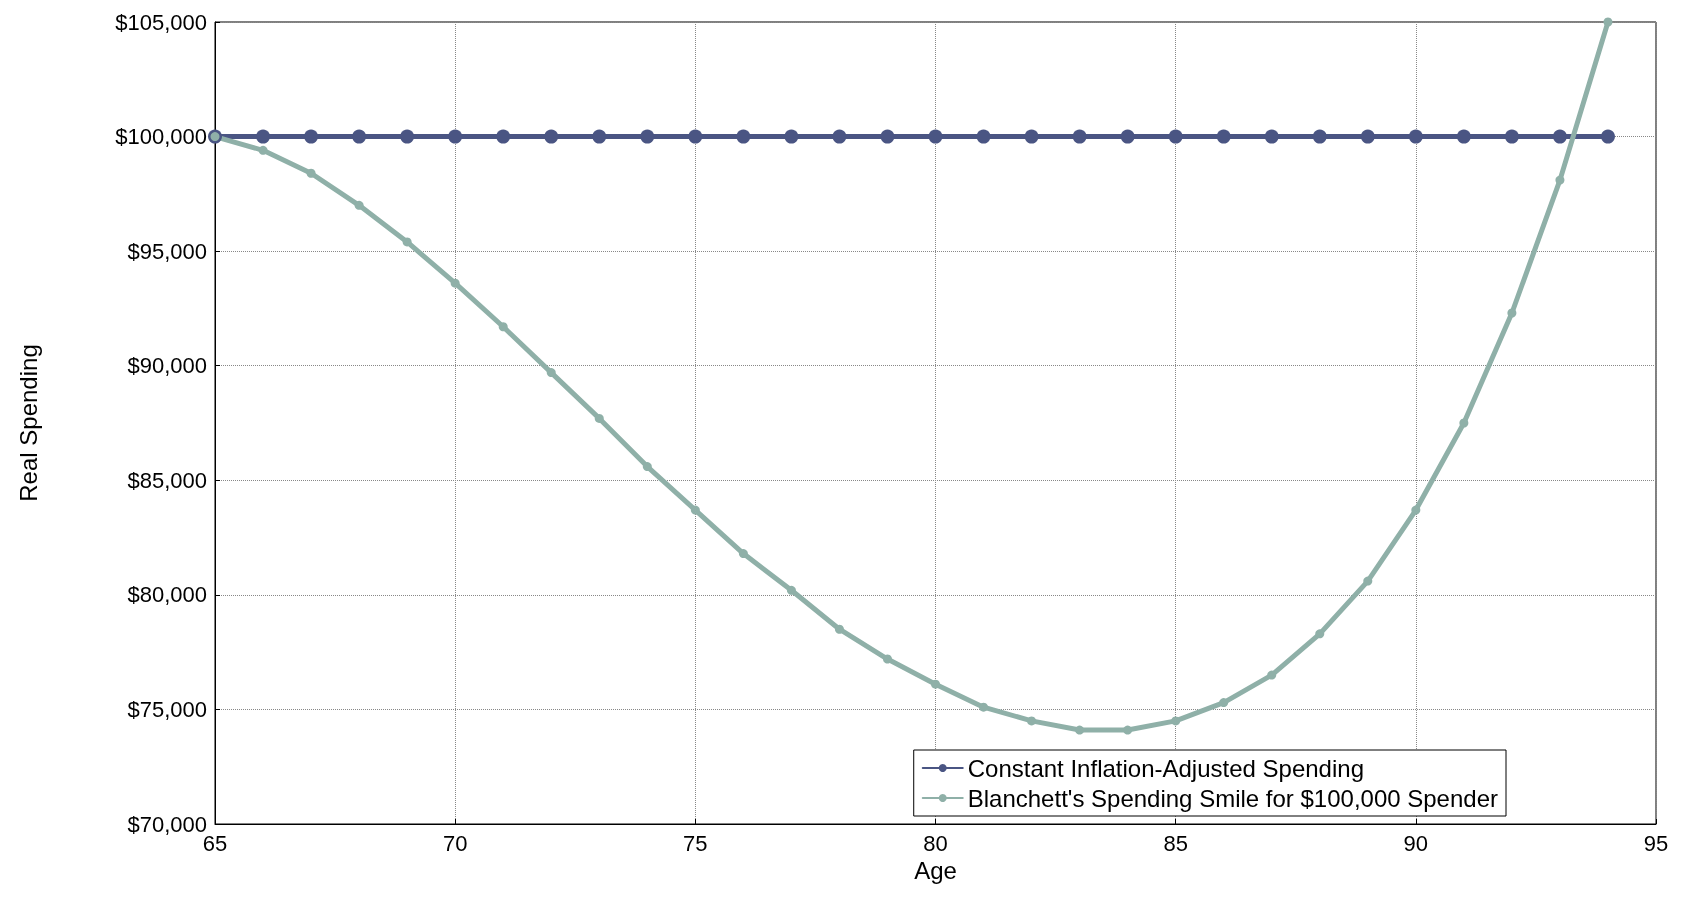 The height and width of the screenshot is (904, 1686). What do you see at coordinates (28, 423) in the screenshot?
I see `y-axis-title: Real Spending` at bounding box center [28, 423].